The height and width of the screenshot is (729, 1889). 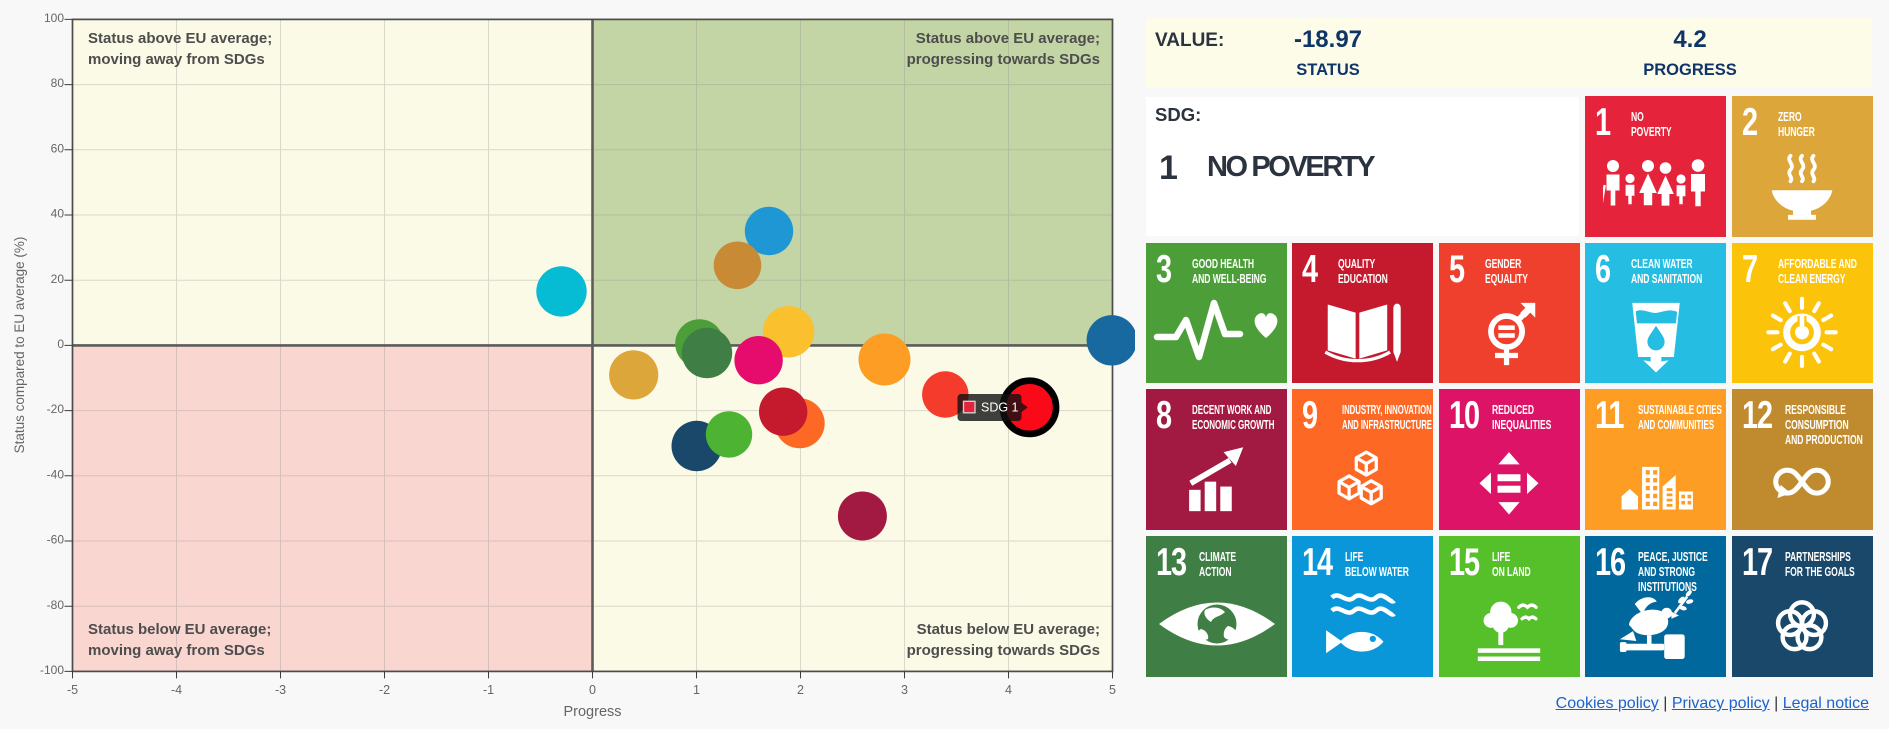 What do you see at coordinates (1000, 408) in the screenshot?
I see `svg-text: SDG 1` at bounding box center [1000, 408].